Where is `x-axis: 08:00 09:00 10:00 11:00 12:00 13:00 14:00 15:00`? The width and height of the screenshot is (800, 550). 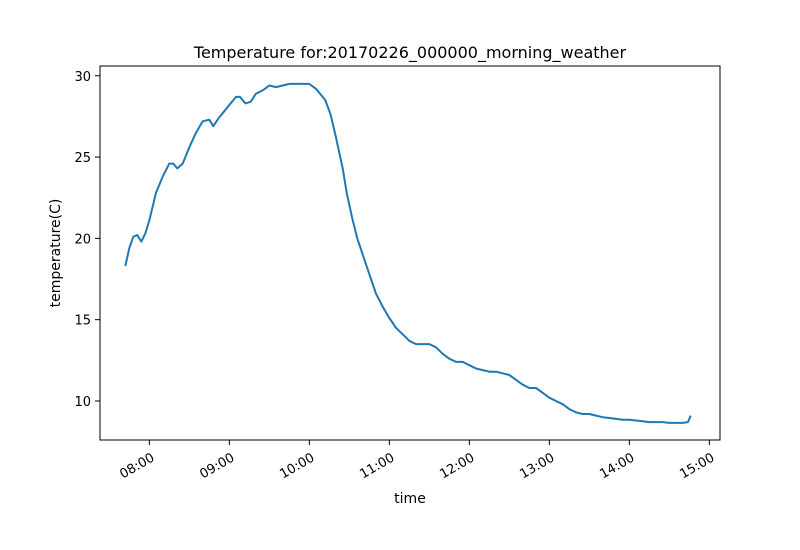
x-axis: 08:00 09:00 10:00 11:00 12:00 13:00 14:00 15:00 is located at coordinates (417, 461).